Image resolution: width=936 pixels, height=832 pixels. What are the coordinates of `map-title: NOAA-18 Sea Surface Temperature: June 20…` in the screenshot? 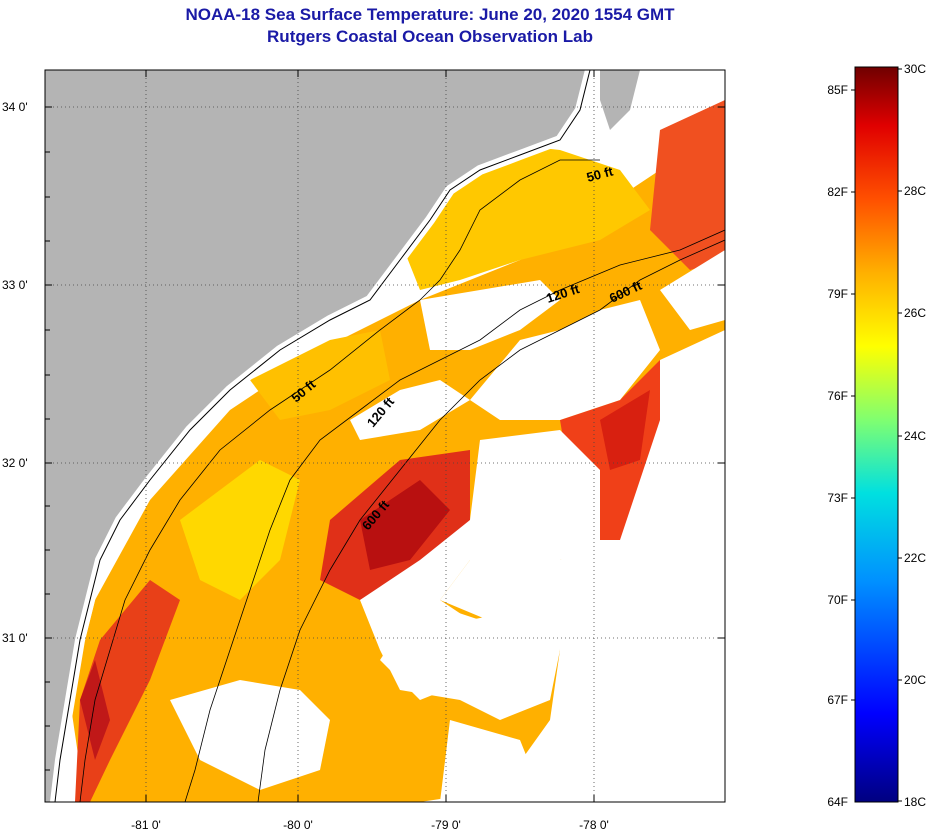 It's located at (430, 14).